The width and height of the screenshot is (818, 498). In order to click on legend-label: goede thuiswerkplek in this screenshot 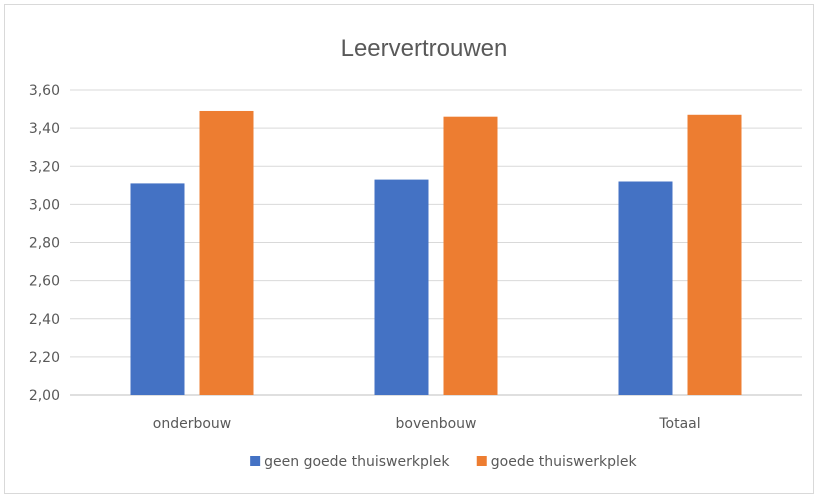, I will do `click(564, 462)`.